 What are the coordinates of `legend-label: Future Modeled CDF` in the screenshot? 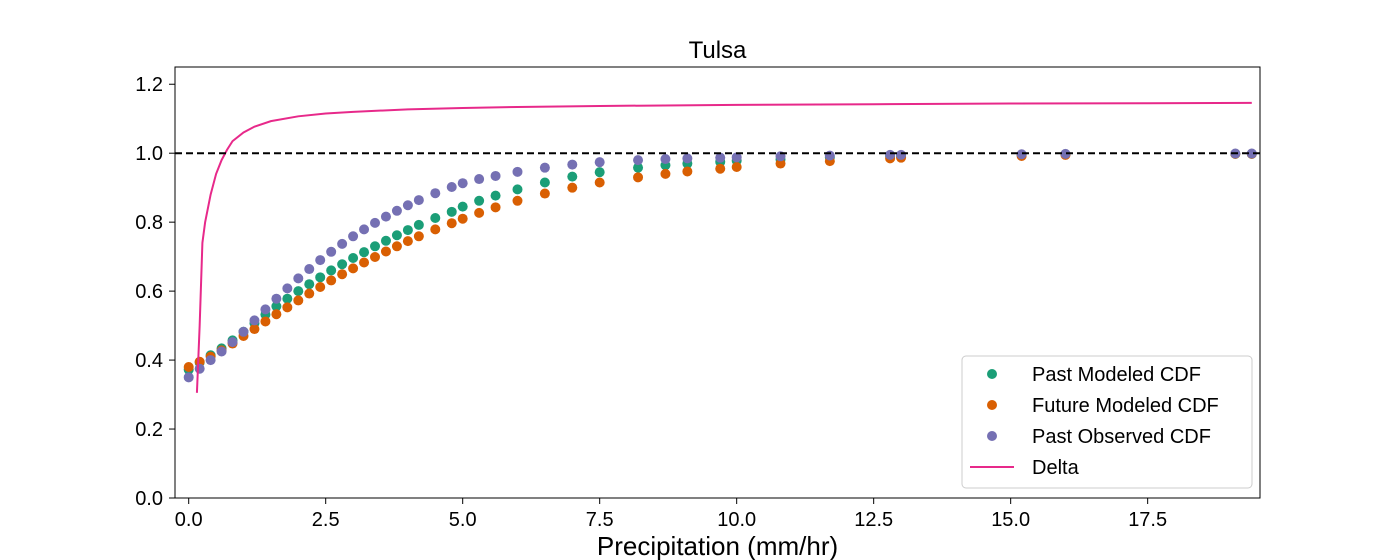 It's located at (1125, 406).